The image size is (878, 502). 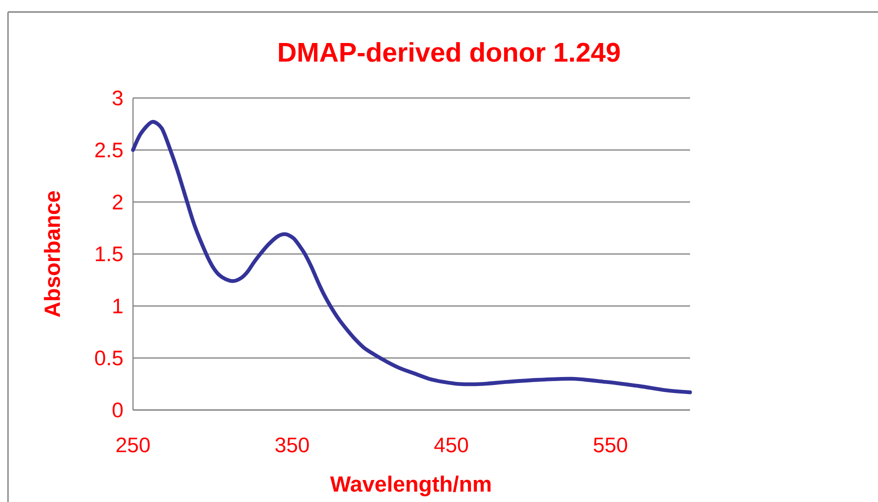 I want to click on x-tick-label: 350, so click(x=292, y=445).